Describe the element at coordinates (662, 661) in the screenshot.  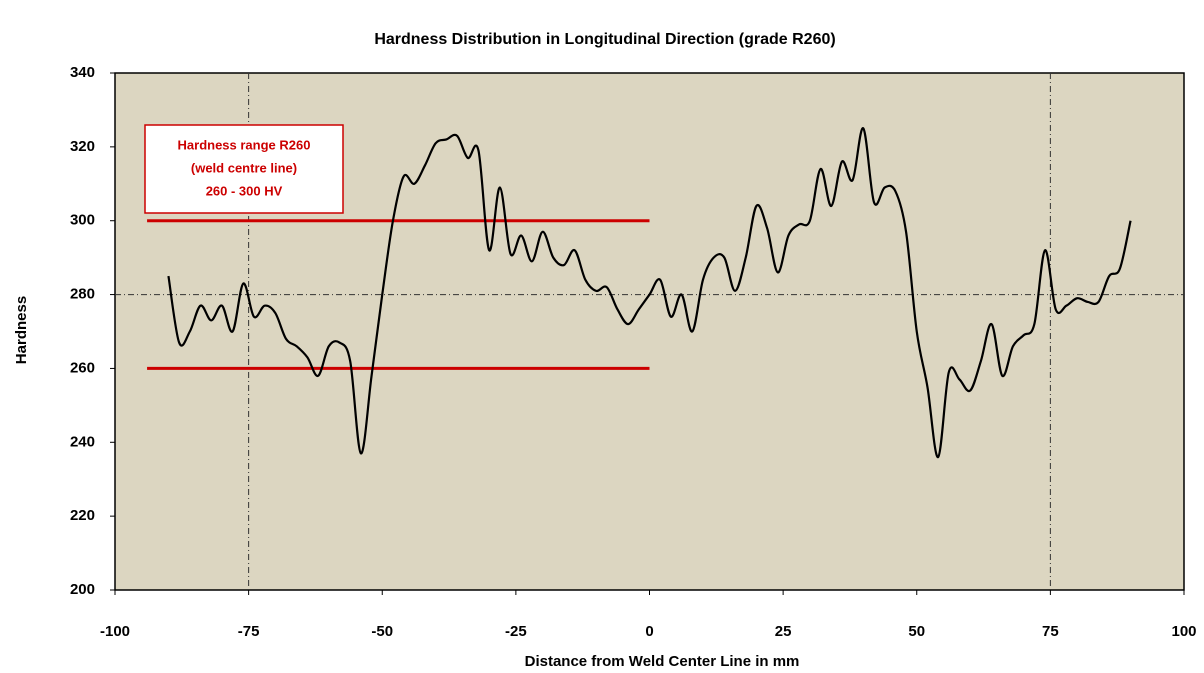
I see `x-axis-label: Distance from Weld Center Line in mm` at that location.